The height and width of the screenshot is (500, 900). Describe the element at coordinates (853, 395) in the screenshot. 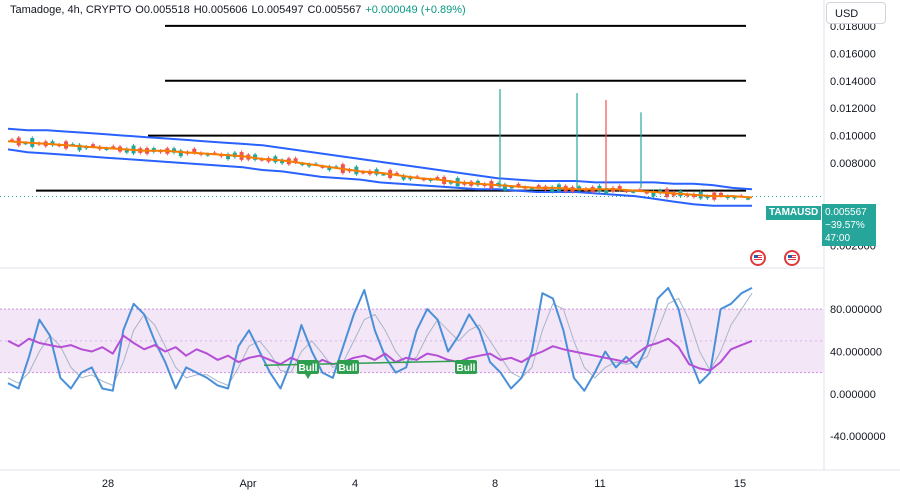

I see `oscillator-tick-label: 0.000000` at that location.